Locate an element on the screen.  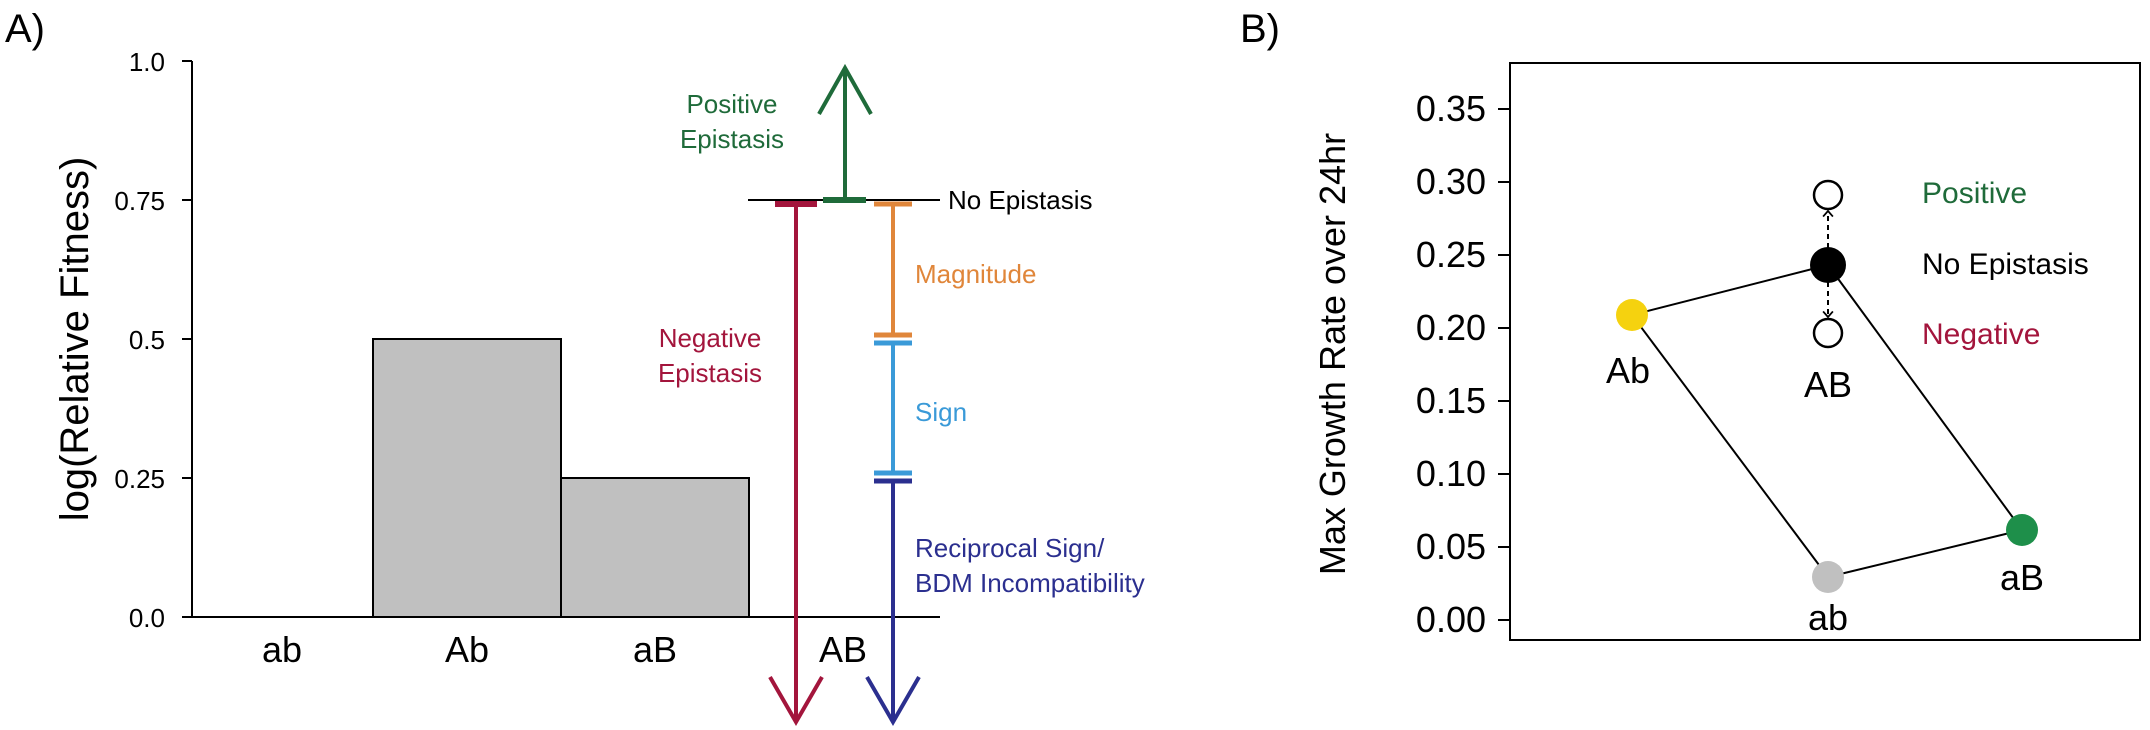
panel-b-label: B) is located at coordinates (1260, 29).